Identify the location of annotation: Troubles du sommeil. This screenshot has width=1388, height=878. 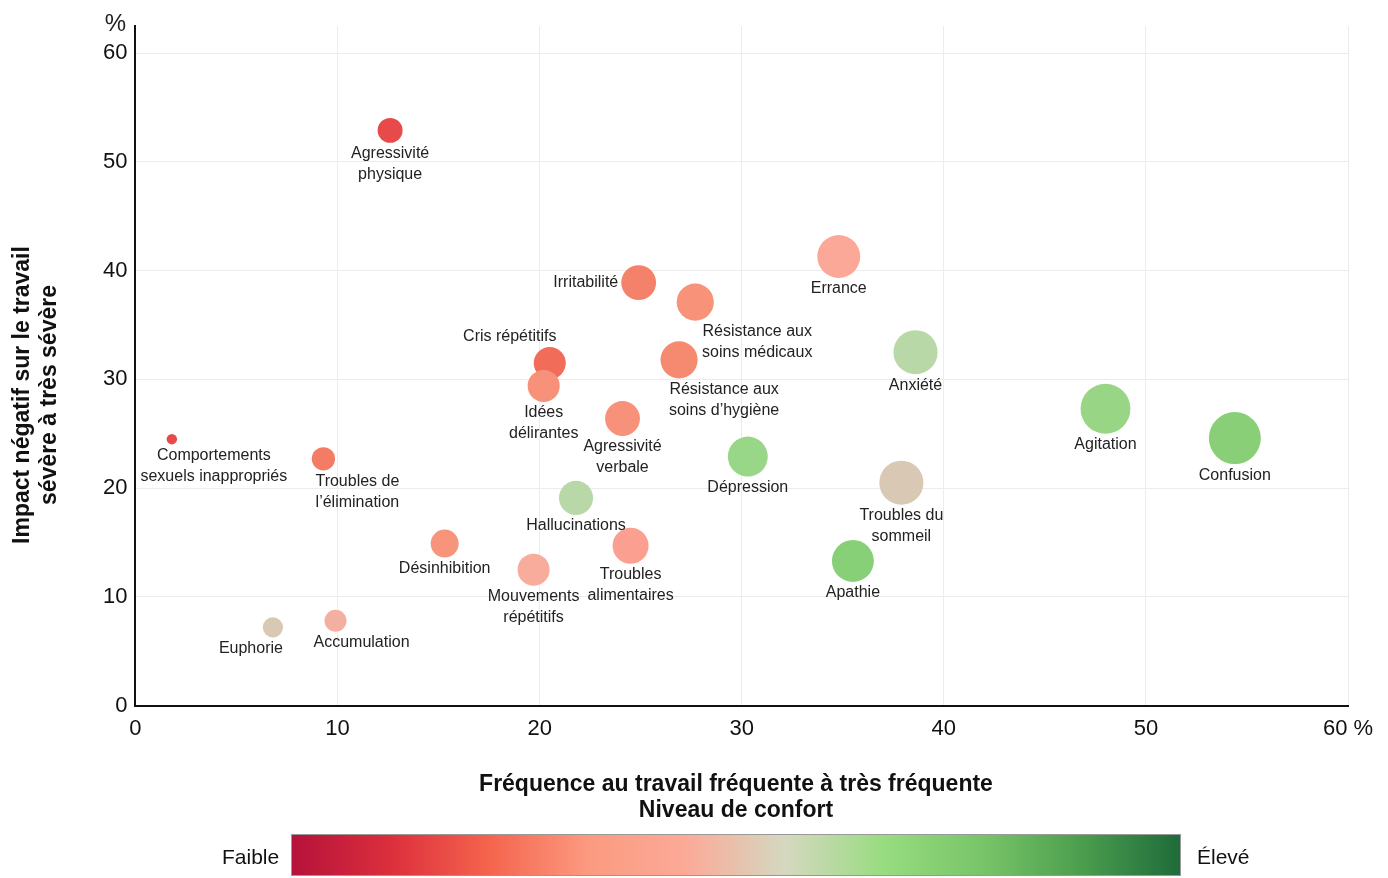
(901, 525).